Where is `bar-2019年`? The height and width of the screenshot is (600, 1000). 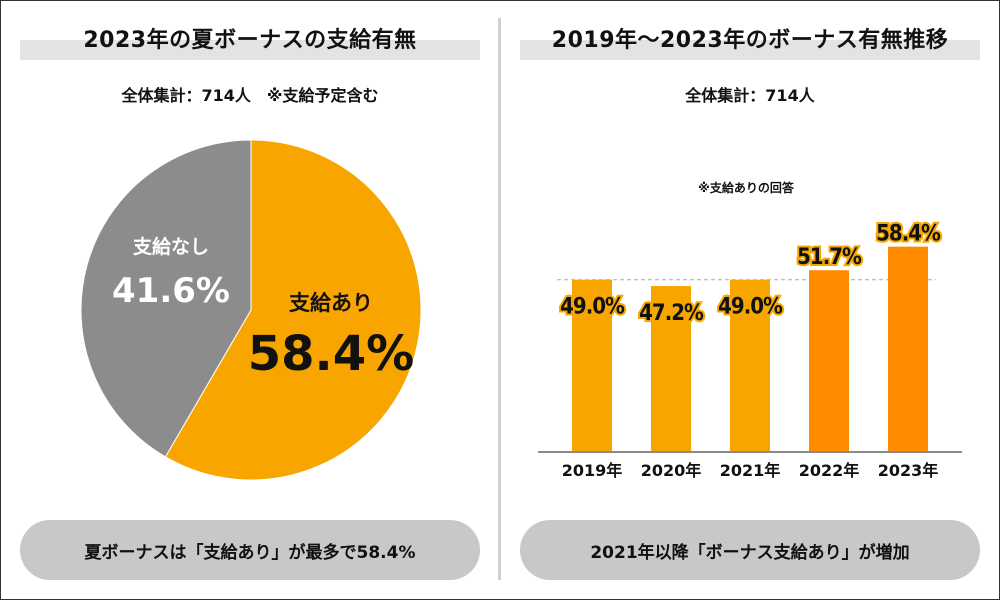
bar-2019年 is located at coordinates (592, 365).